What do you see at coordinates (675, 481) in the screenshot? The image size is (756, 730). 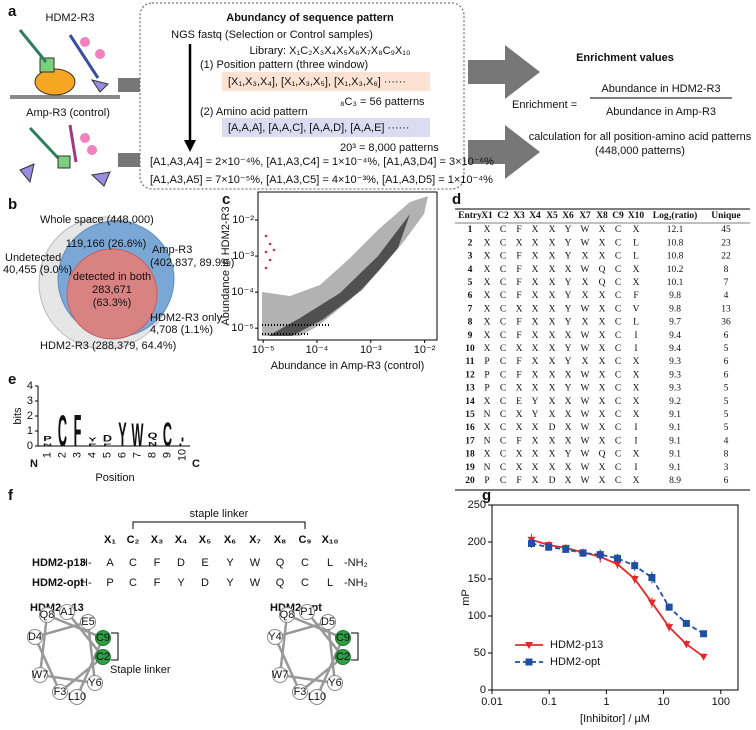 I see `table-cell: 8.9` at bounding box center [675, 481].